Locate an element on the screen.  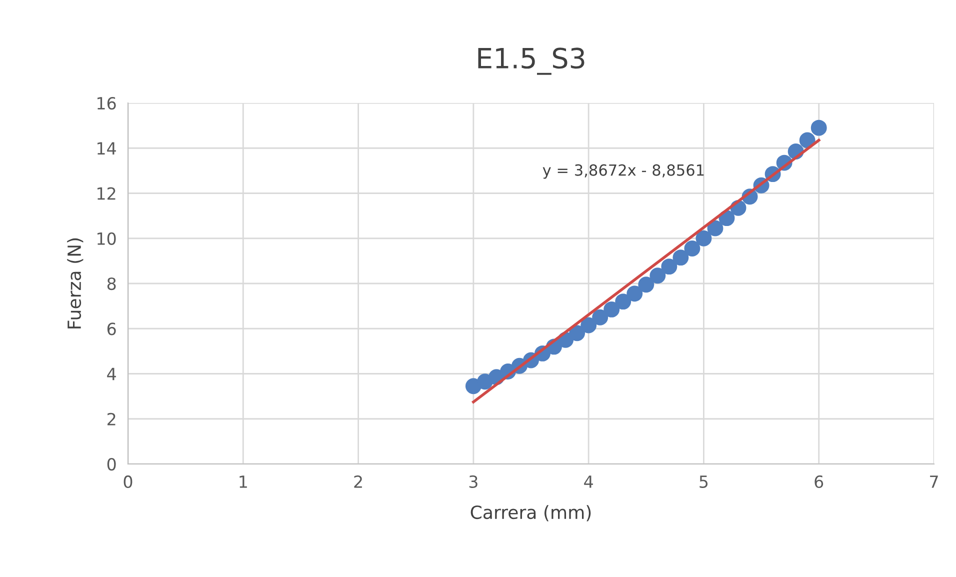
x-tick-label: 5 is located at coordinates (704, 482).